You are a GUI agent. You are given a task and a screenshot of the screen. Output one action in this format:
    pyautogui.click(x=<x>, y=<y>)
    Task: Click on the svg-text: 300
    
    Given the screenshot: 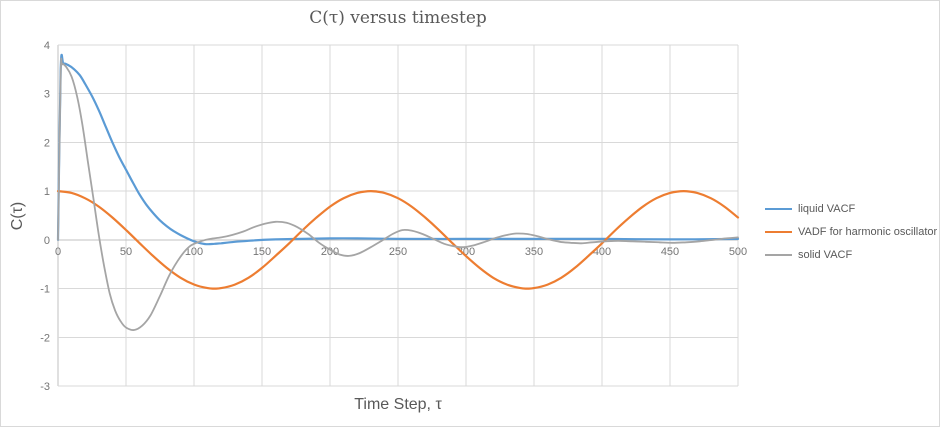 What is the action you would take?
    pyautogui.click(x=466, y=252)
    